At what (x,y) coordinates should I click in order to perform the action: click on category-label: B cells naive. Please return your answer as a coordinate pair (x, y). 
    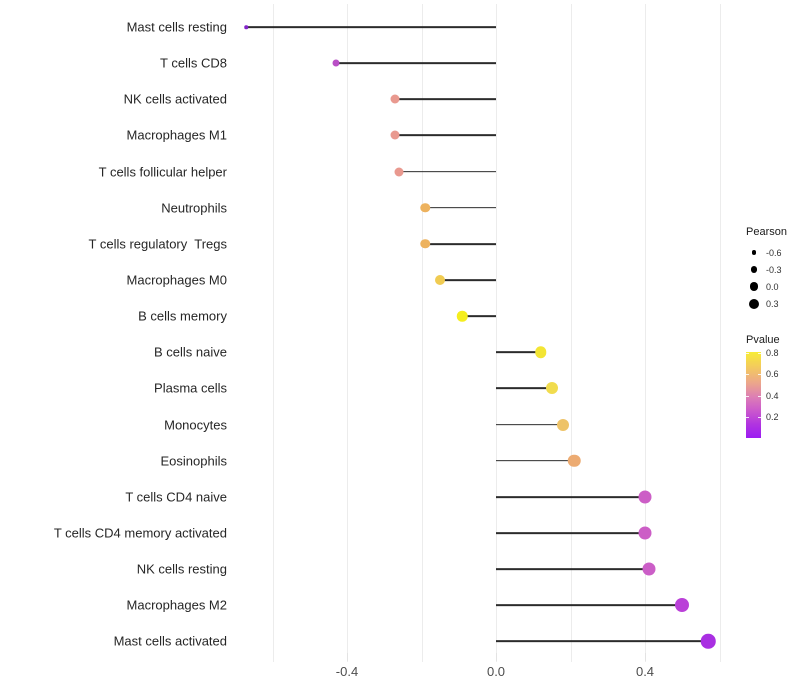
    Looking at the image, I should click on (190, 352).